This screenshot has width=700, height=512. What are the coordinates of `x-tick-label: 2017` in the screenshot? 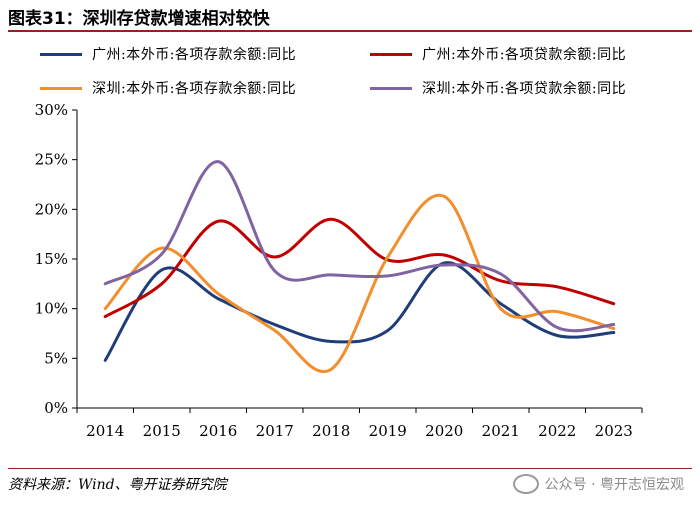 It's located at (275, 431).